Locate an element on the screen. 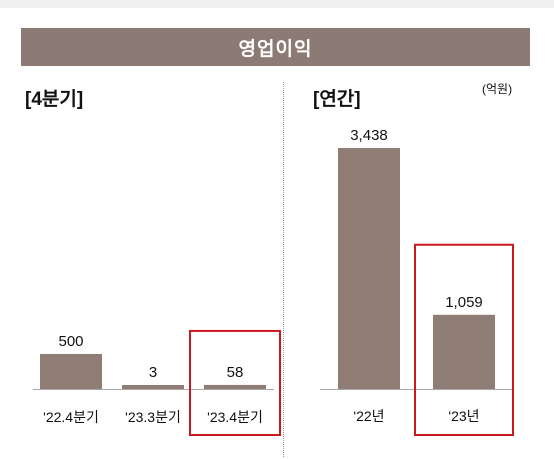 The height and width of the screenshot is (459, 554). annual-category-label-2: '23년 is located at coordinates (463, 416).